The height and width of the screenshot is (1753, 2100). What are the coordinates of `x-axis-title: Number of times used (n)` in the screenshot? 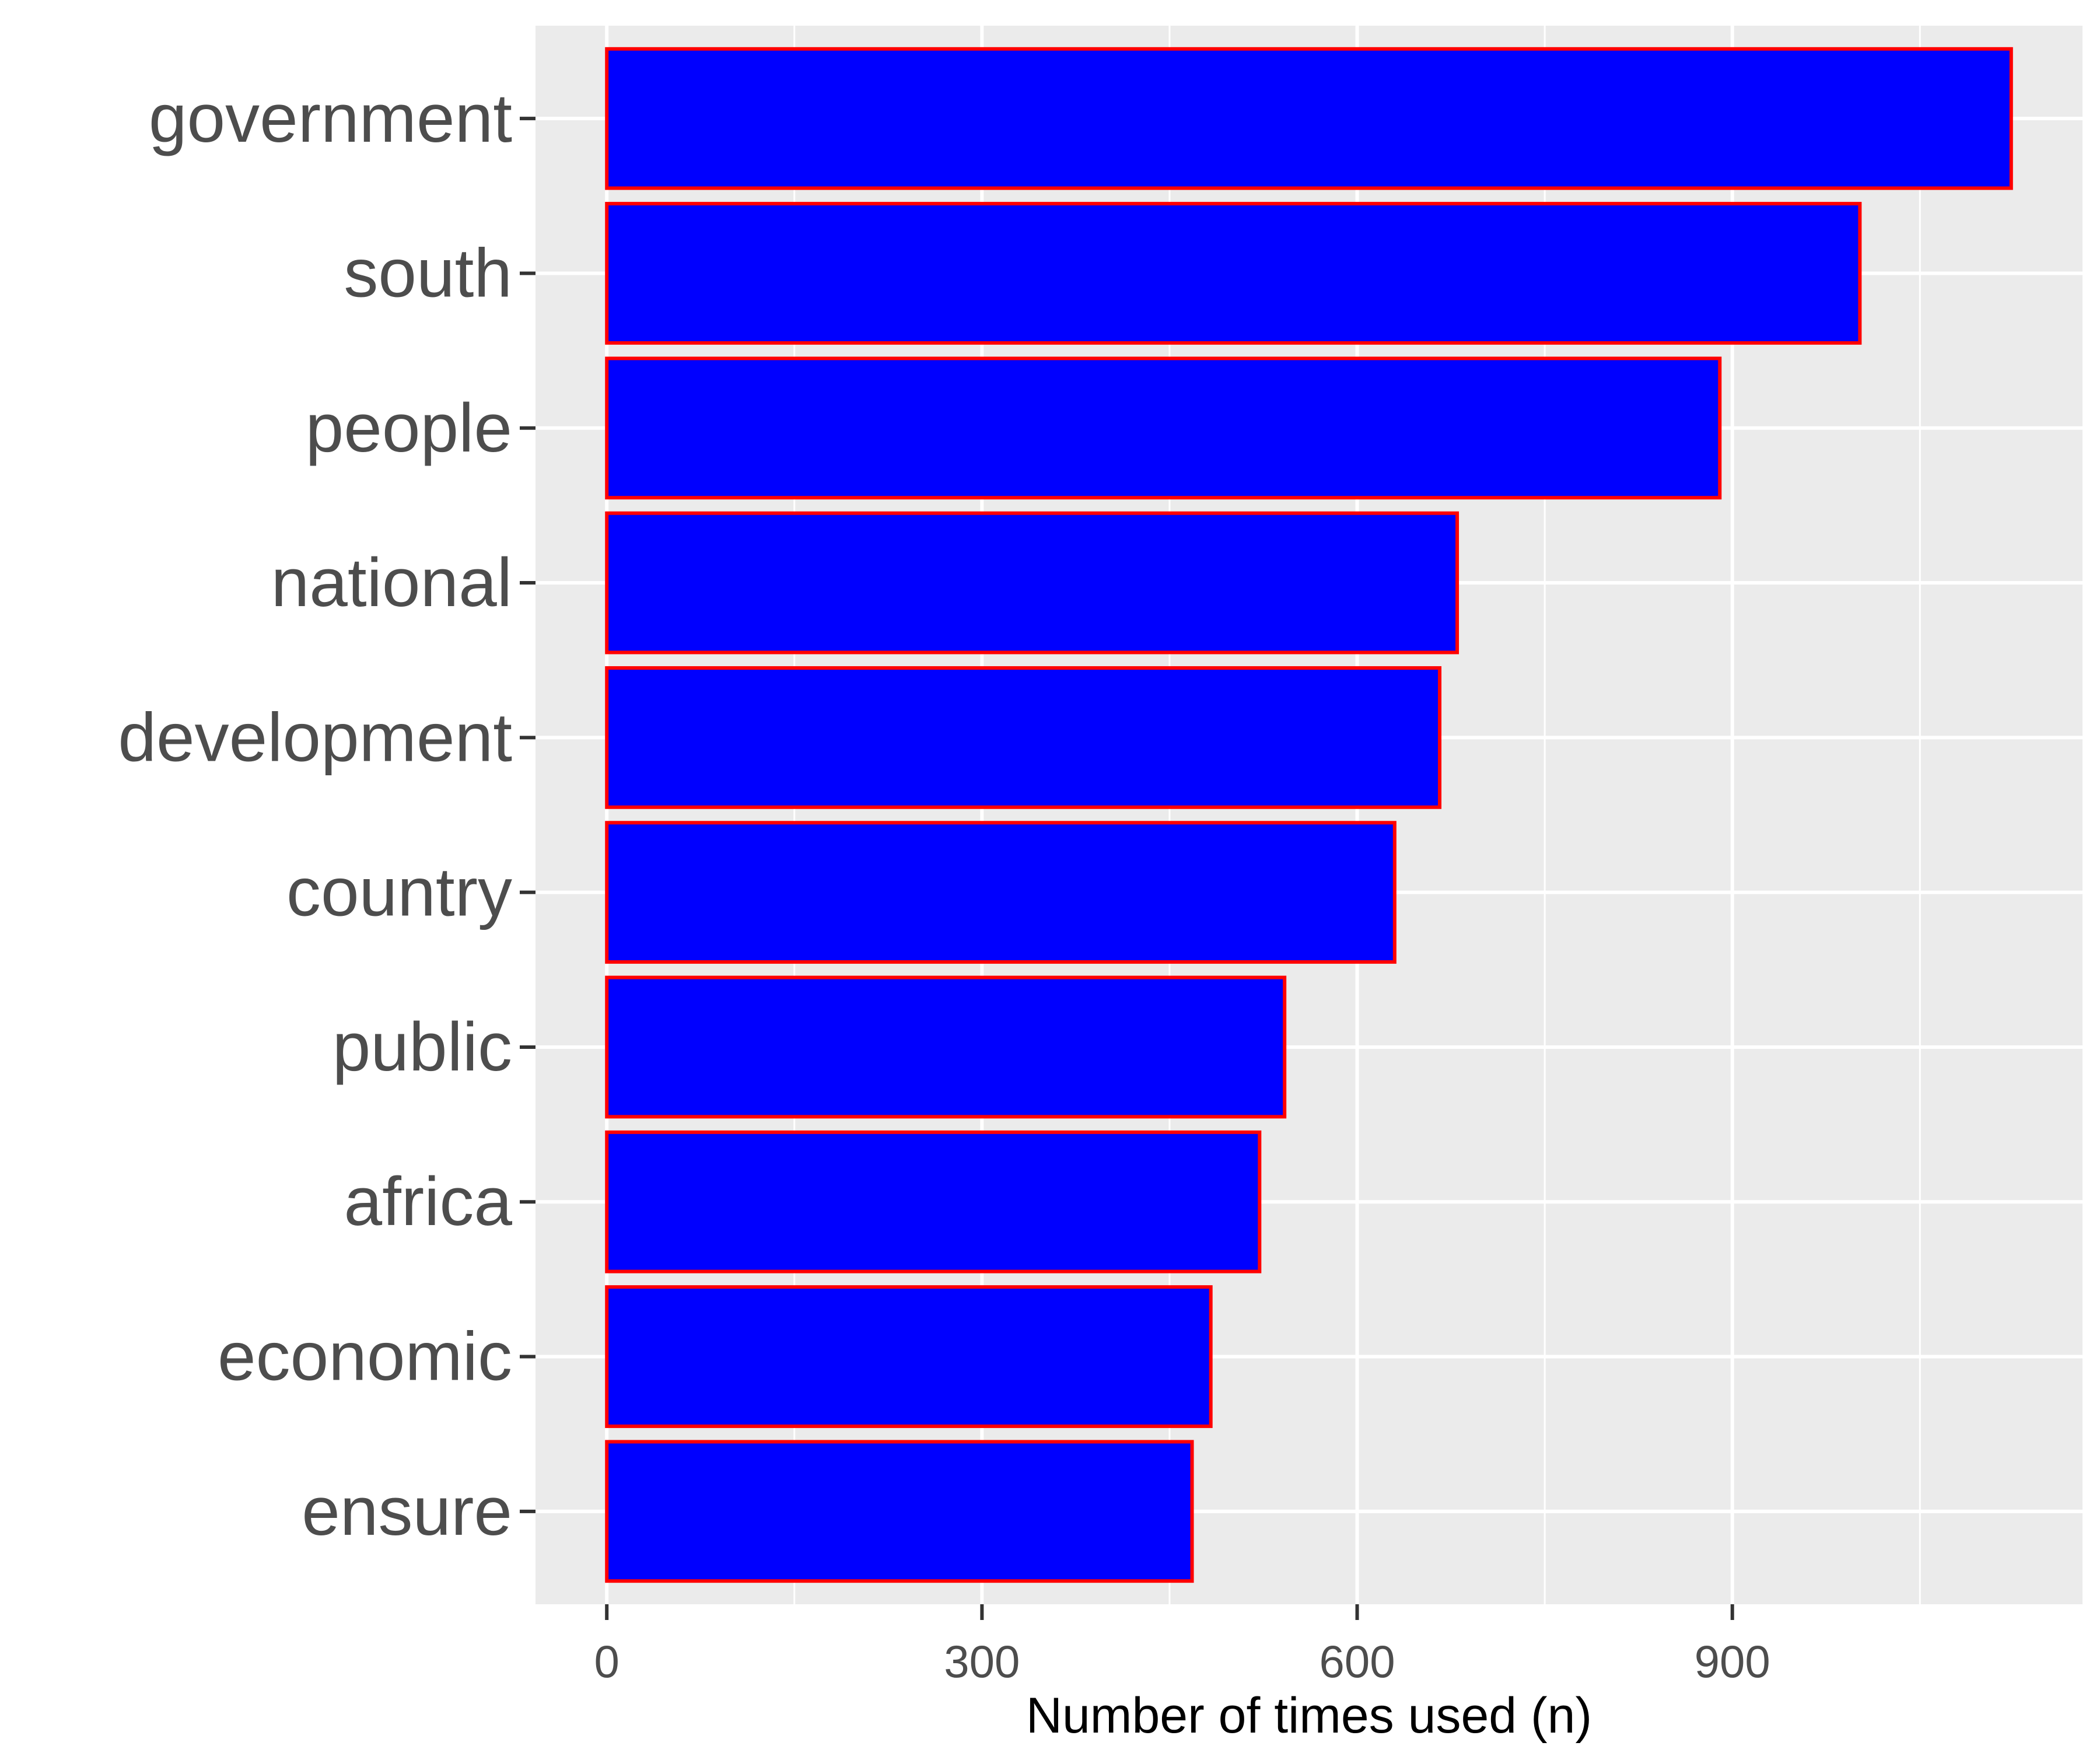 It's located at (1309, 1716).